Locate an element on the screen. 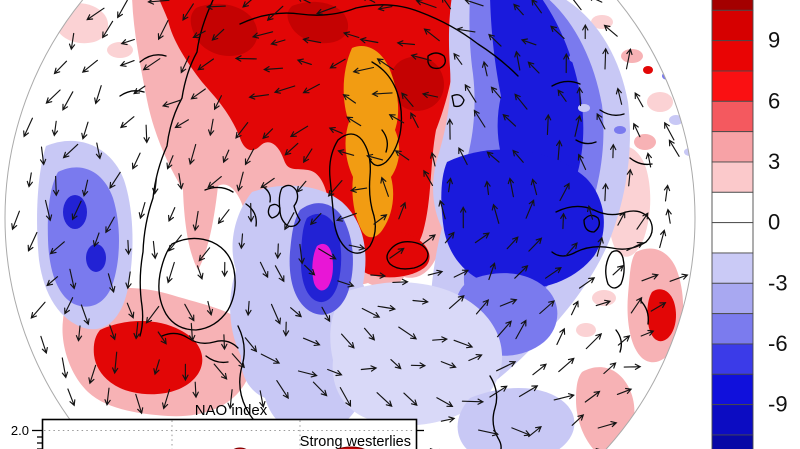  nao-axis-ticks is located at coordinates (228, 439).